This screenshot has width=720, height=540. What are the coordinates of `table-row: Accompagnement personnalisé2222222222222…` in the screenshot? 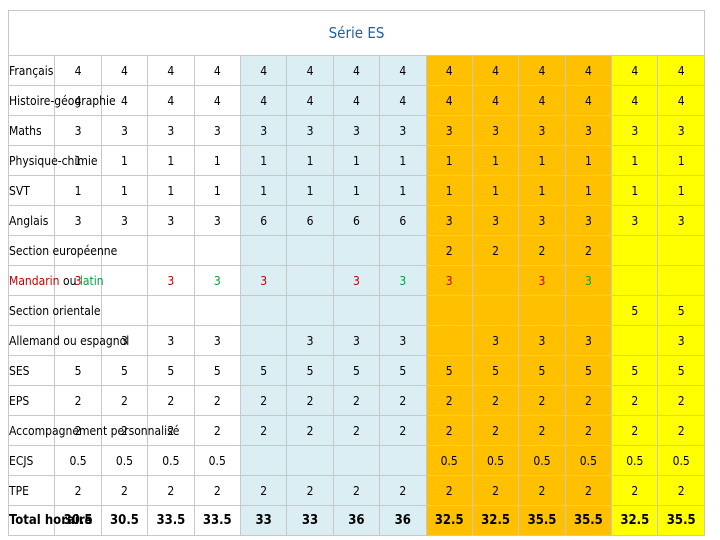 It's located at (356, 430).